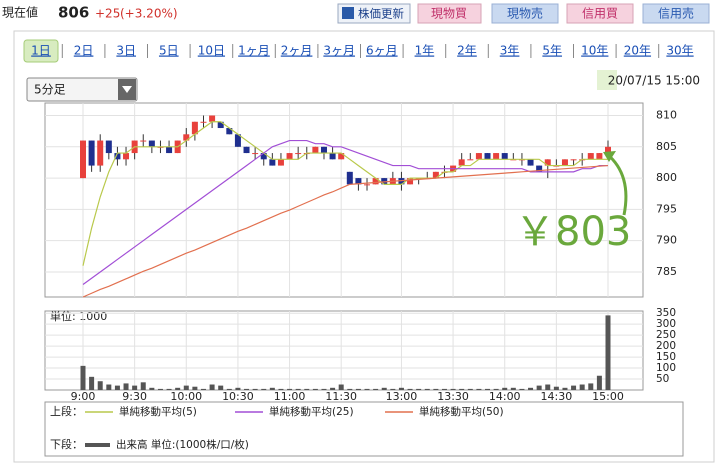 This screenshot has width=718, height=467. I want to click on tab: 3日, so click(126, 51).